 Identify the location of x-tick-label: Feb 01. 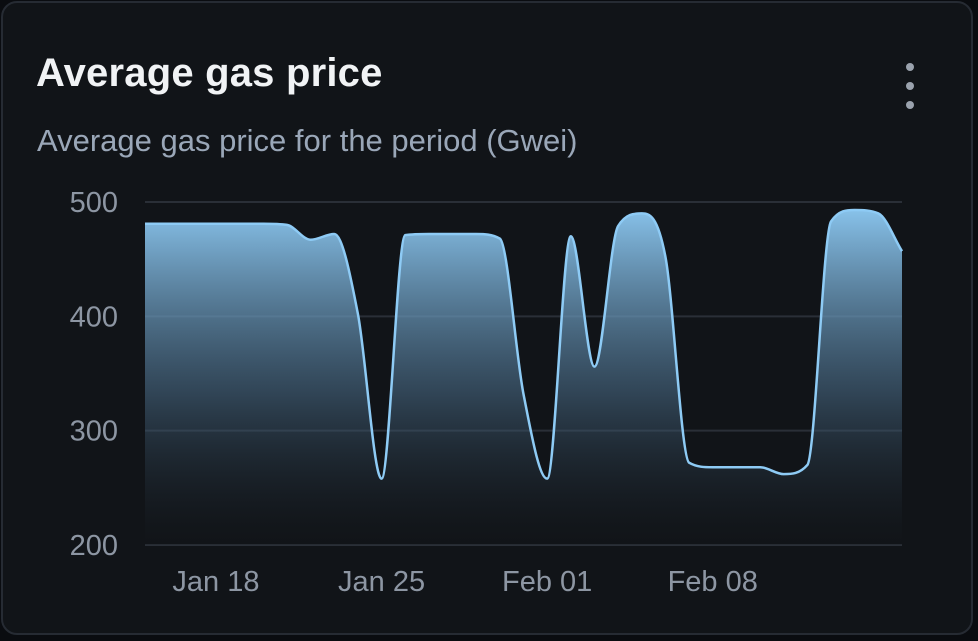
(547, 582).